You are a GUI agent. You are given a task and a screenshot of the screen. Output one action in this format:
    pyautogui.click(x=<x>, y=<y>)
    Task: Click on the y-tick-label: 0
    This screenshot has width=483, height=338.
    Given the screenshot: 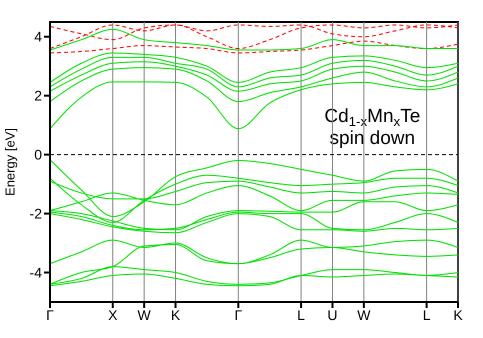 What is the action you would take?
    pyautogui.click(x=38, y=154)
    